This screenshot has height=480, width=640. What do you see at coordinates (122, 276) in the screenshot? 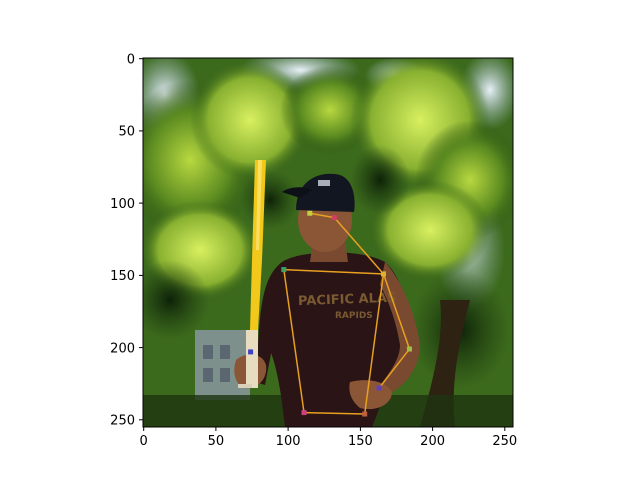
I see `y-tick-label: 150` at bounding box center [122, 276].